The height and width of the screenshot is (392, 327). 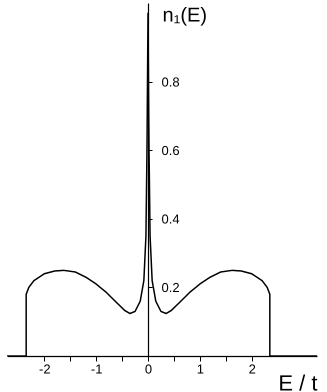 I want to click on y-tick-label: 0.2, so click(x=171, y=287).